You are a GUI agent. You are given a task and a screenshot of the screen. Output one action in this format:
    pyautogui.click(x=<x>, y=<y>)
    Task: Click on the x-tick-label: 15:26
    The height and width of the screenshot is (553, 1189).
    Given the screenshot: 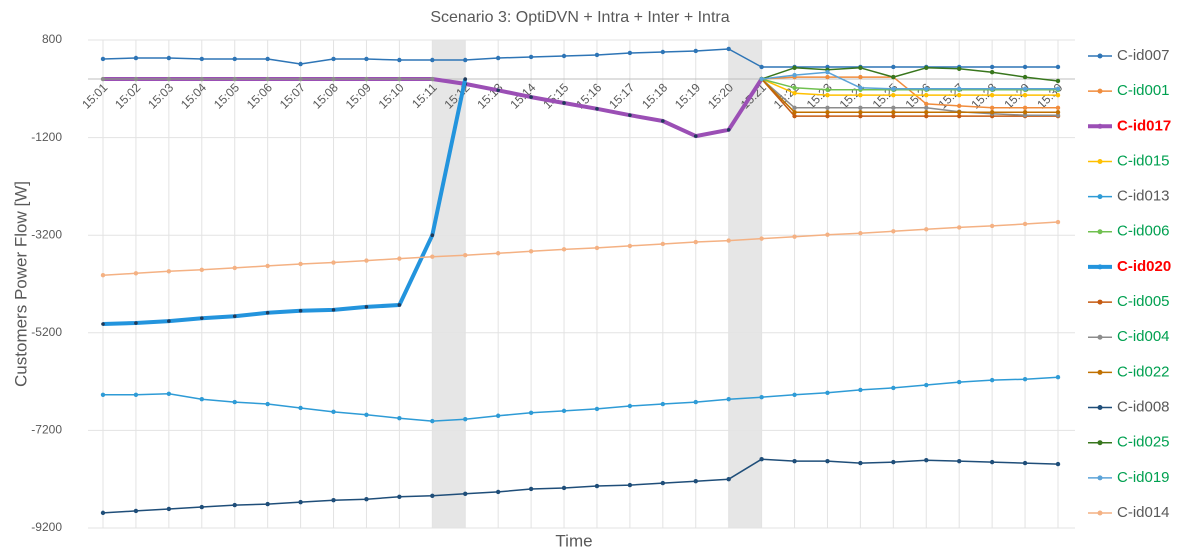 What is the action you would take?
    pyautogui.click(x=918, y=95)
    